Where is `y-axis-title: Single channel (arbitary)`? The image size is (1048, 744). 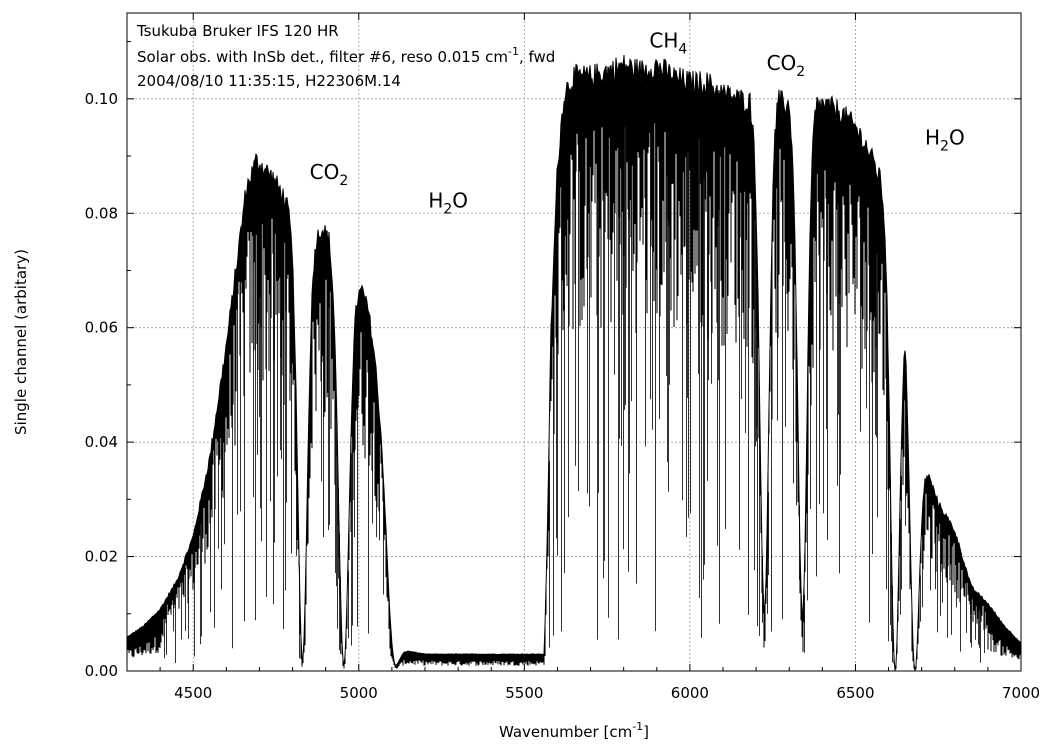 y-axis-title: Single channel (arbitary) is located at coordinates (21, 342).